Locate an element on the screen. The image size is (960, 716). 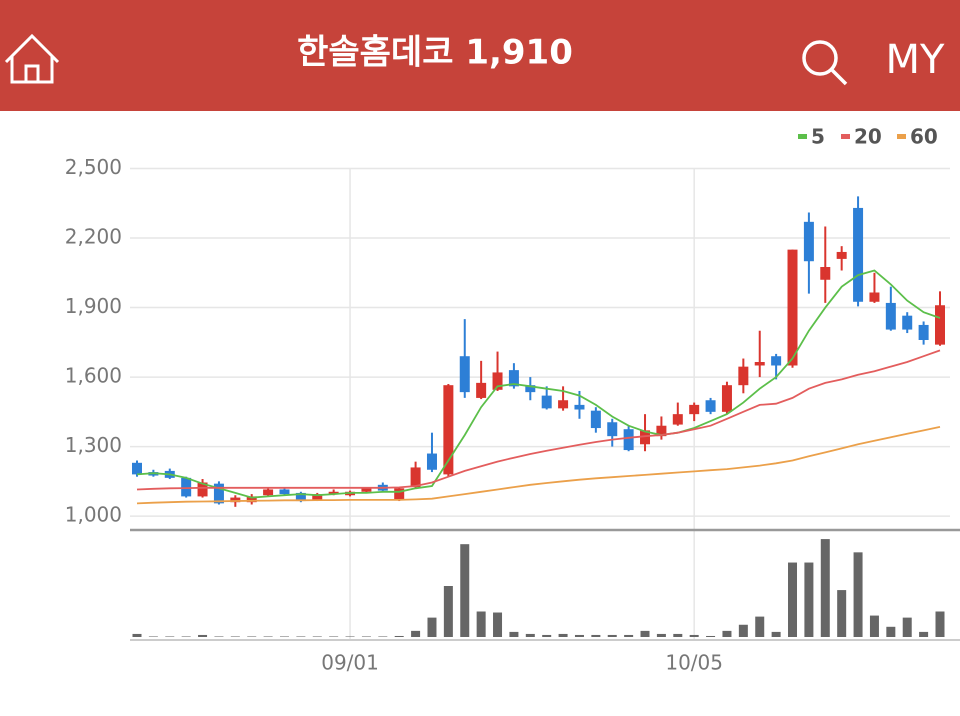
search-button is located at coordinates (825, 63).